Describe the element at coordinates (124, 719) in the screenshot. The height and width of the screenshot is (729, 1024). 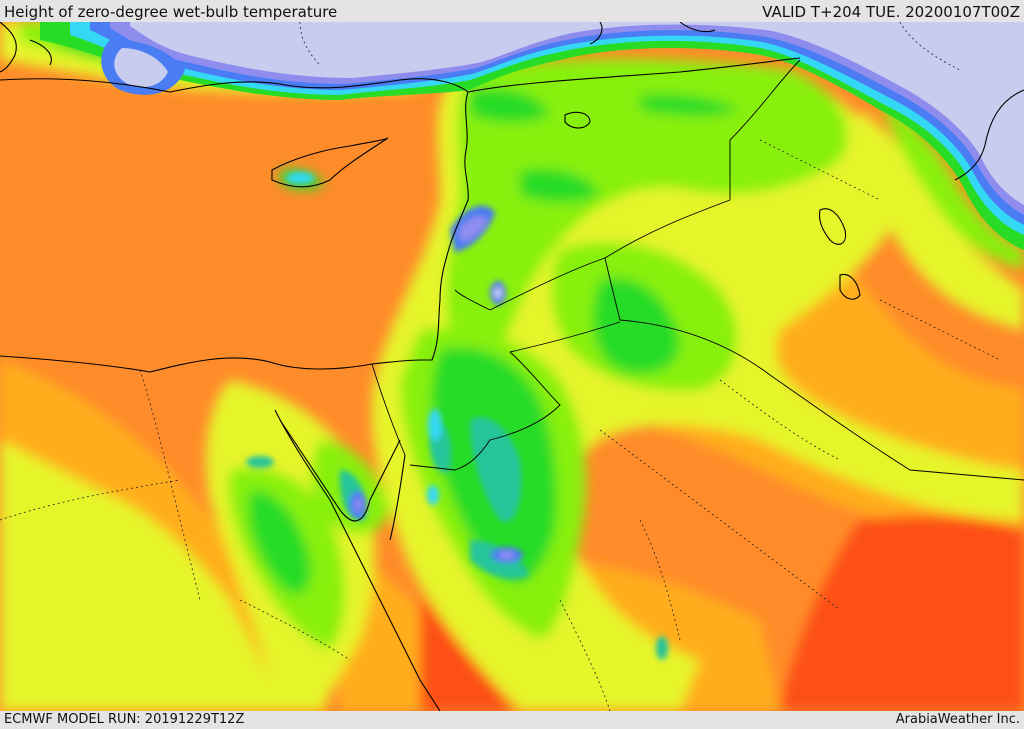
I see `model-run-label: ECMWF MODEL RUN: 20191229T12Z` at that location.